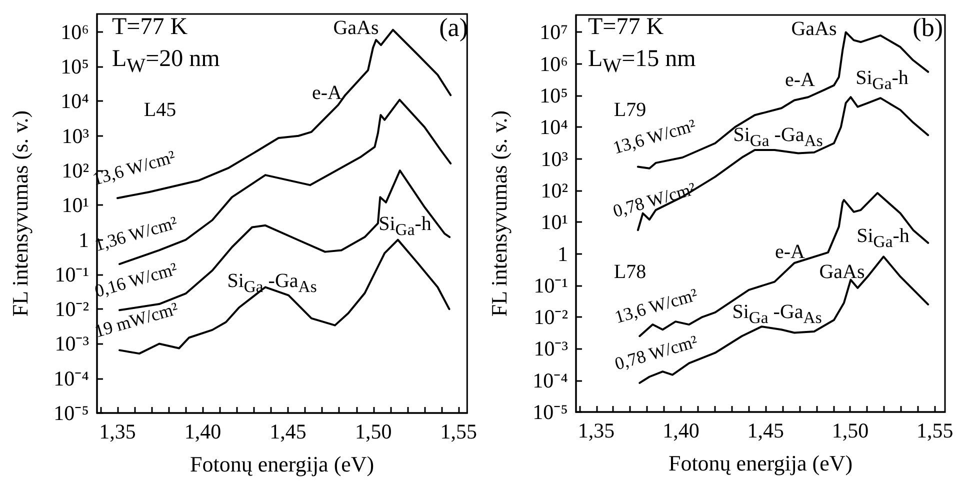 The width and height of the screenshot is (959, 481). Describe the element at coordinates (656, 306) in the screenshot. I see `text: 13,6 W/cm²` at that location.